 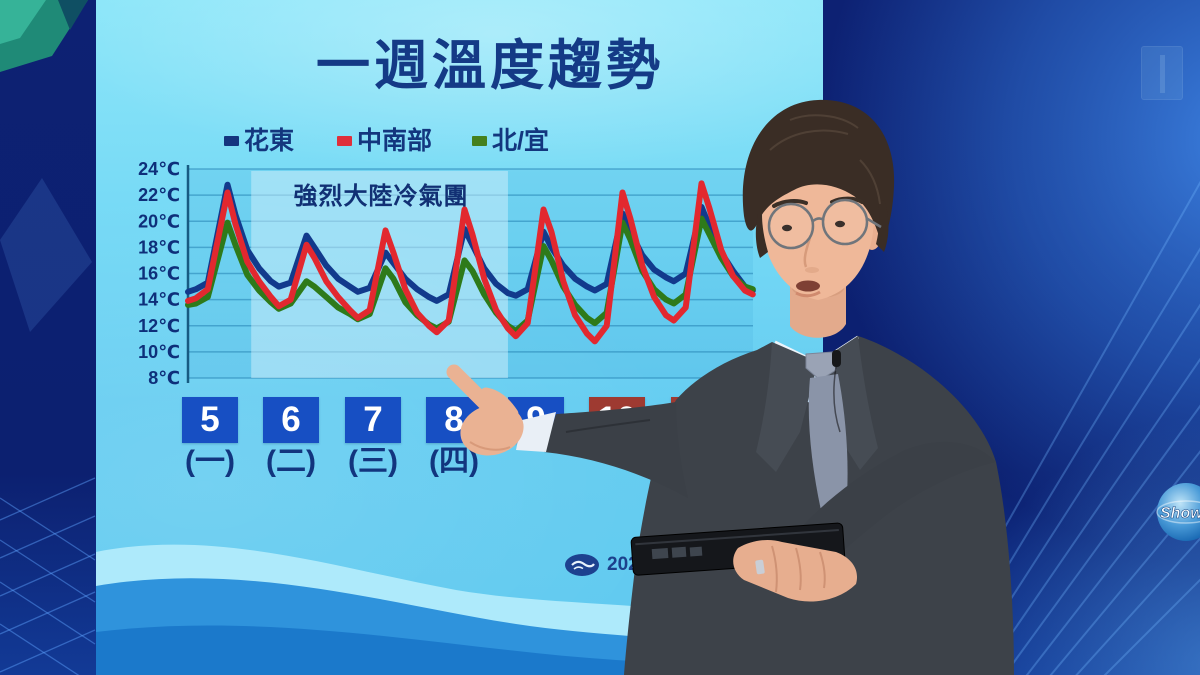 What do you see at coordinates (808, 286) in the screenshot?
I see `mouth` at bounding box center [808, 286].